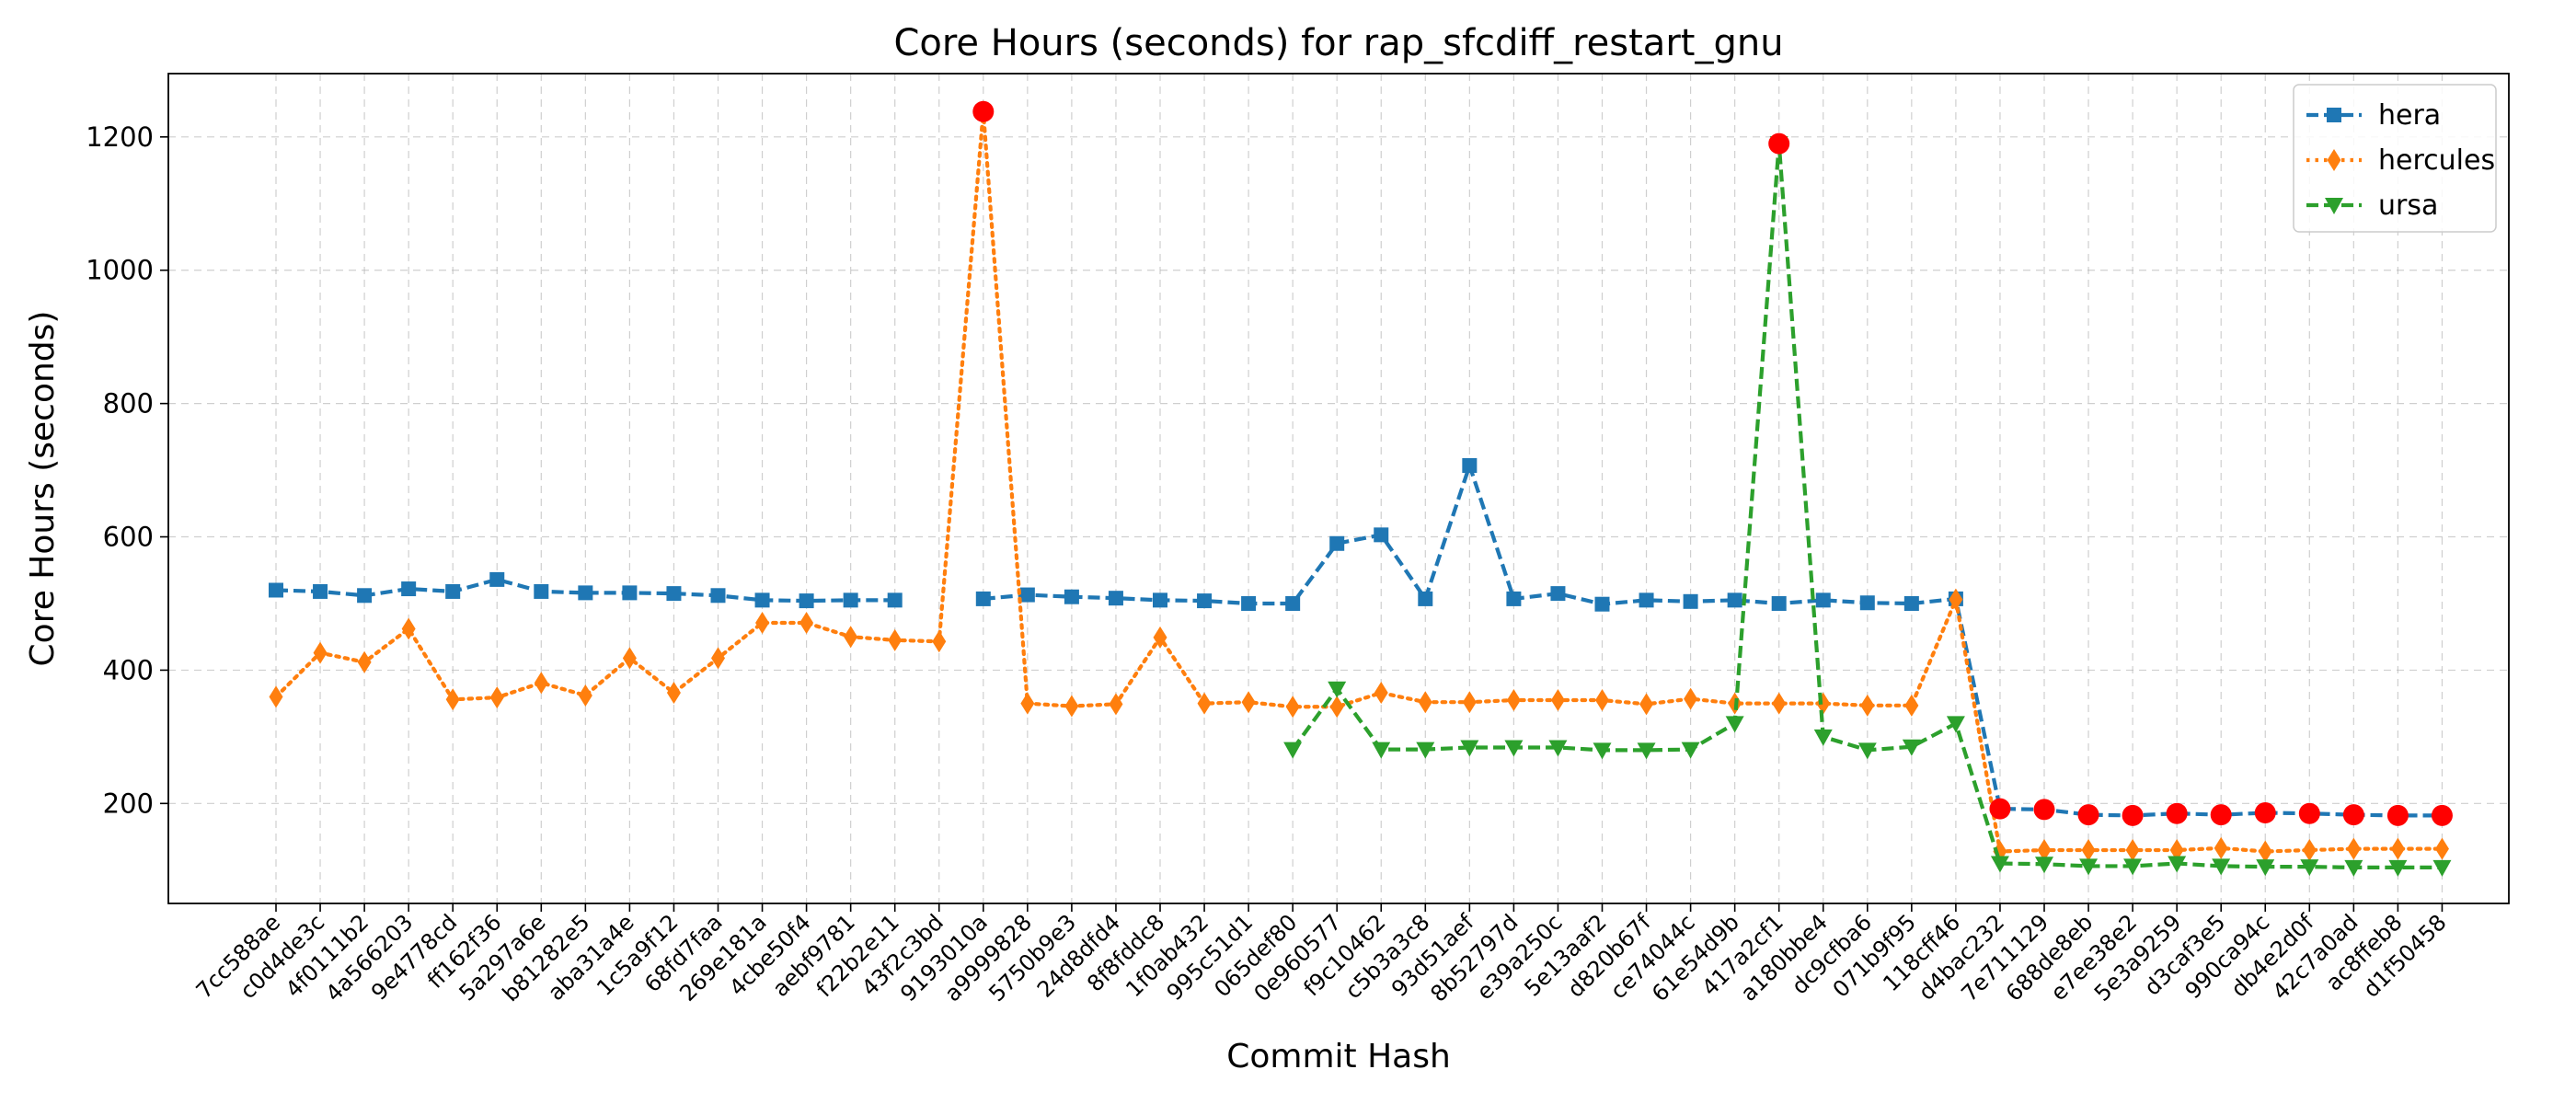  I want to click on legend: hera hercules ursa, so click(2395, 158).